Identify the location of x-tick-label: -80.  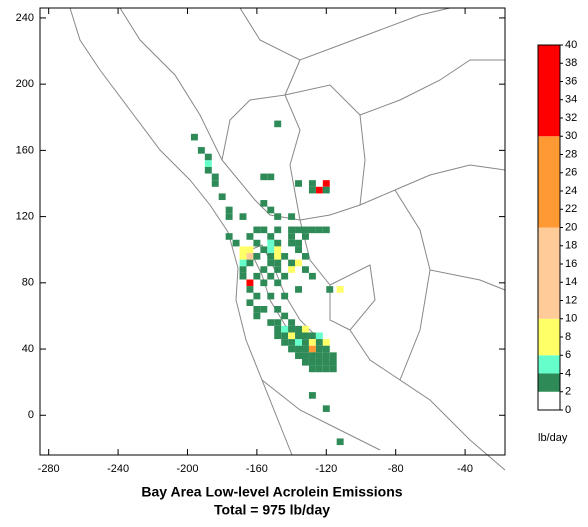
(396, 469).